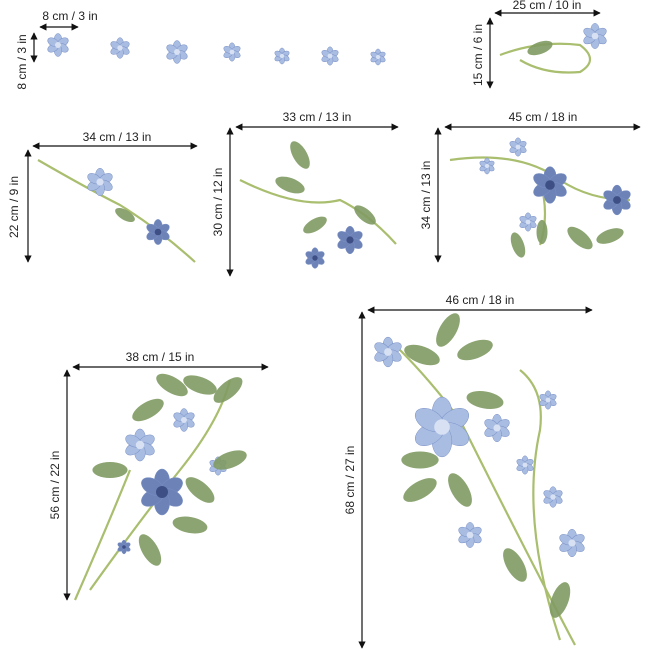 This screenshot has width=650, height=650. Describe the element at coordinates (480, 300) in the screenshot. I see `width-label: 46 cm / 18 in` at that location.